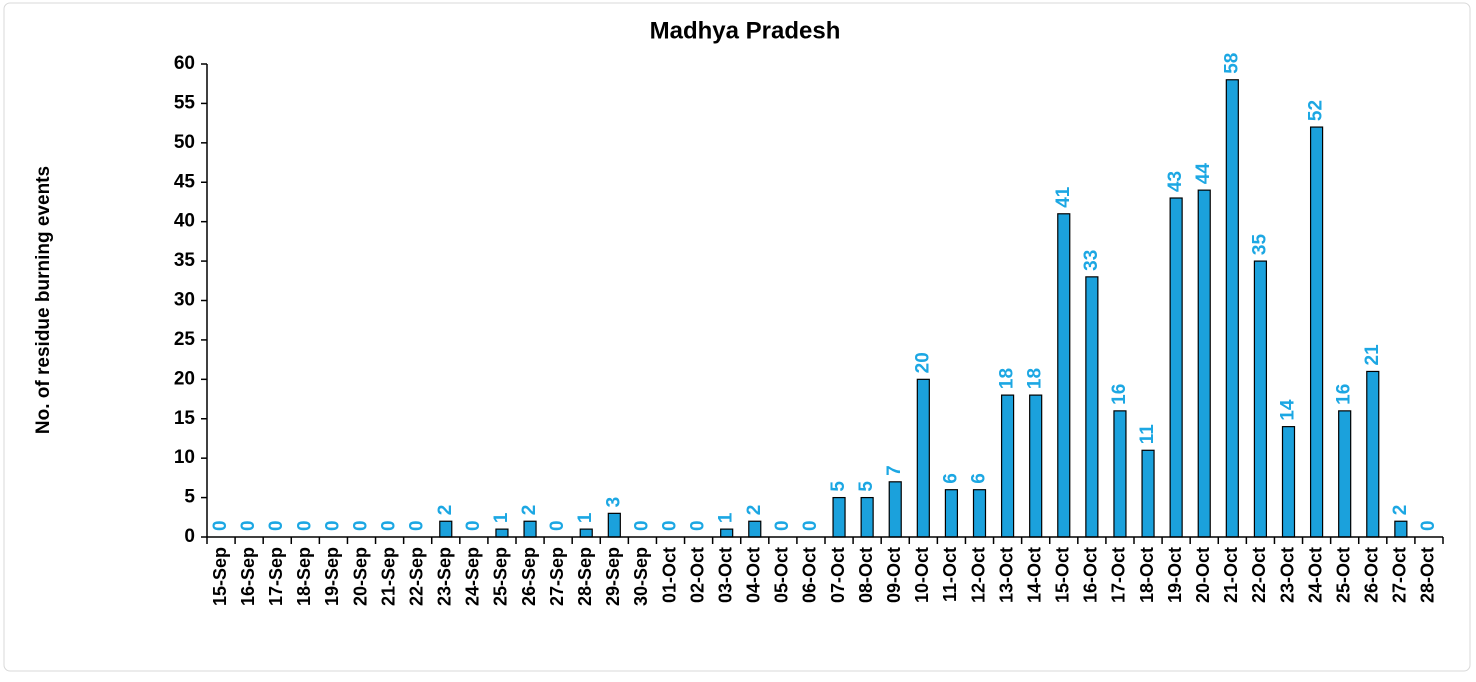 This screenshot has height=682, width=1476. Describe the element at coordinates (1091, 260) in the screenshot. I see `data-label: 33` at that location.